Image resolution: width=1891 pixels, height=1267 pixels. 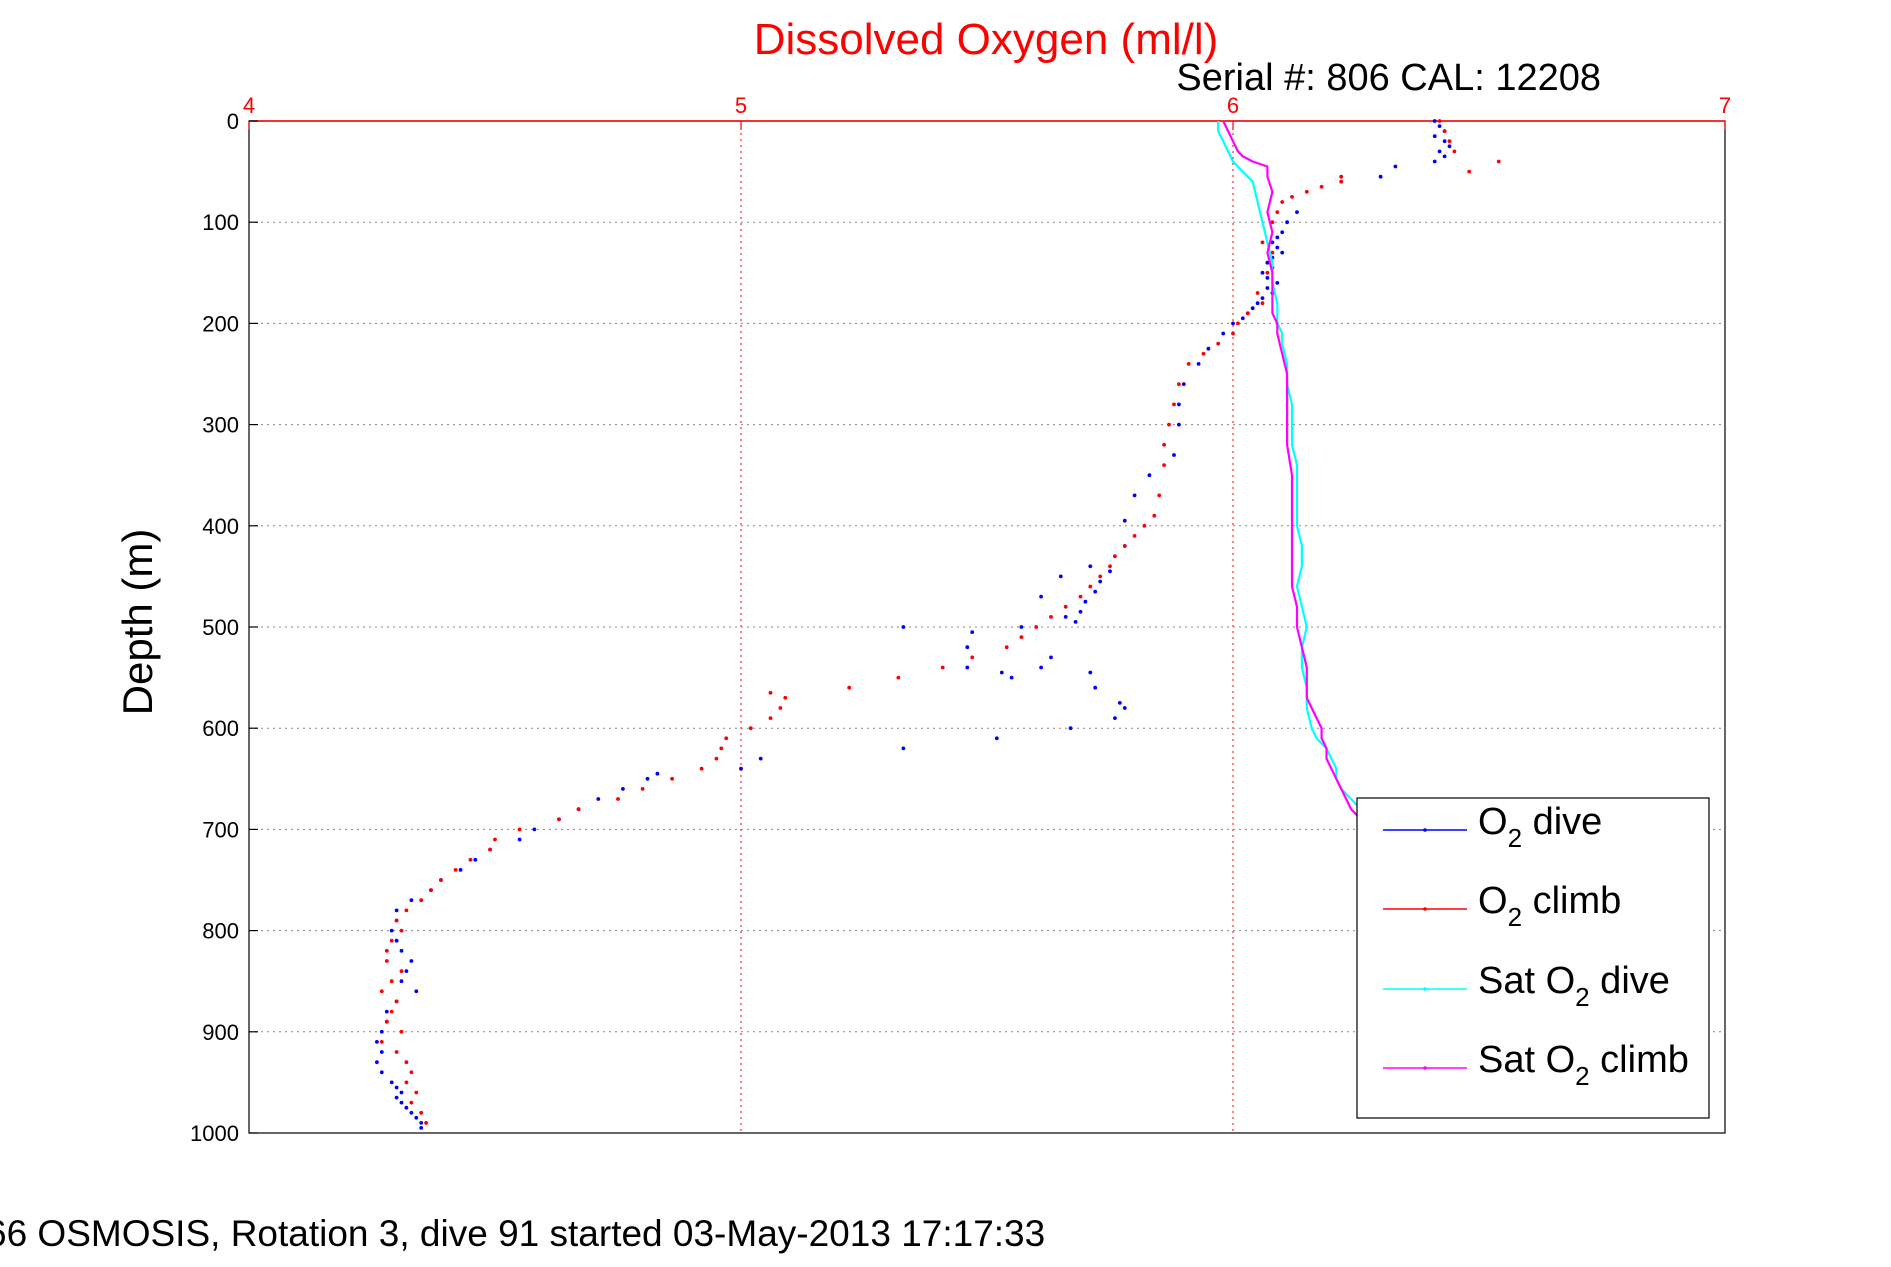 I want to click on y-tick-label: 300, so click(x=220, y=425).